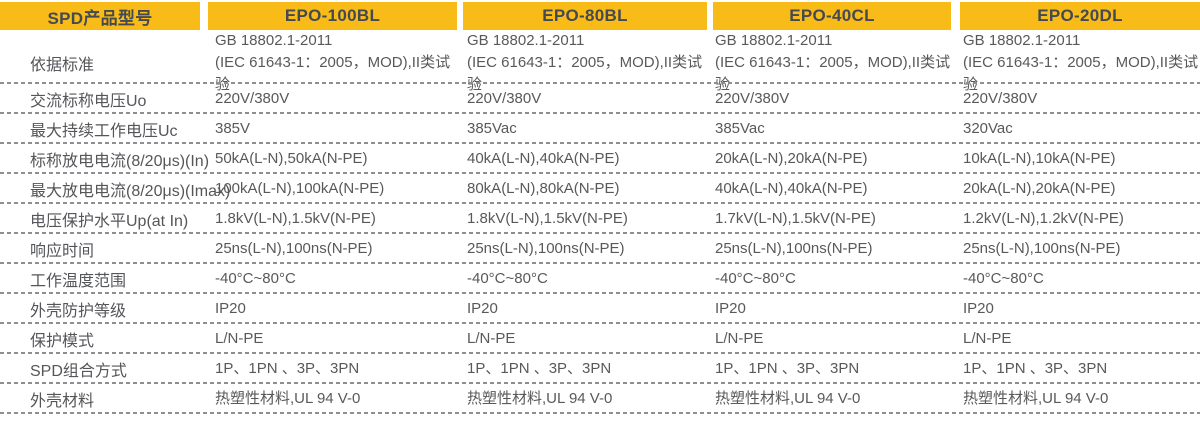  I want to click on row-label: 工作温度范围, so click(78, 281).